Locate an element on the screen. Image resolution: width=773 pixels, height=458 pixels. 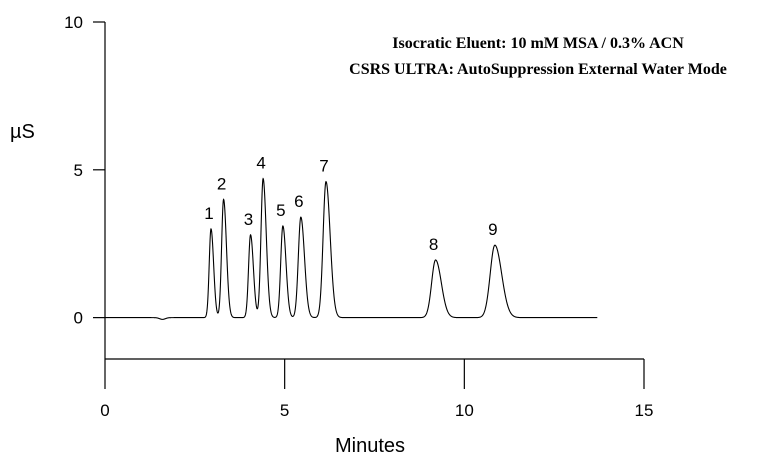
peak-label-8: 8 is located at coordinates (433, 244).